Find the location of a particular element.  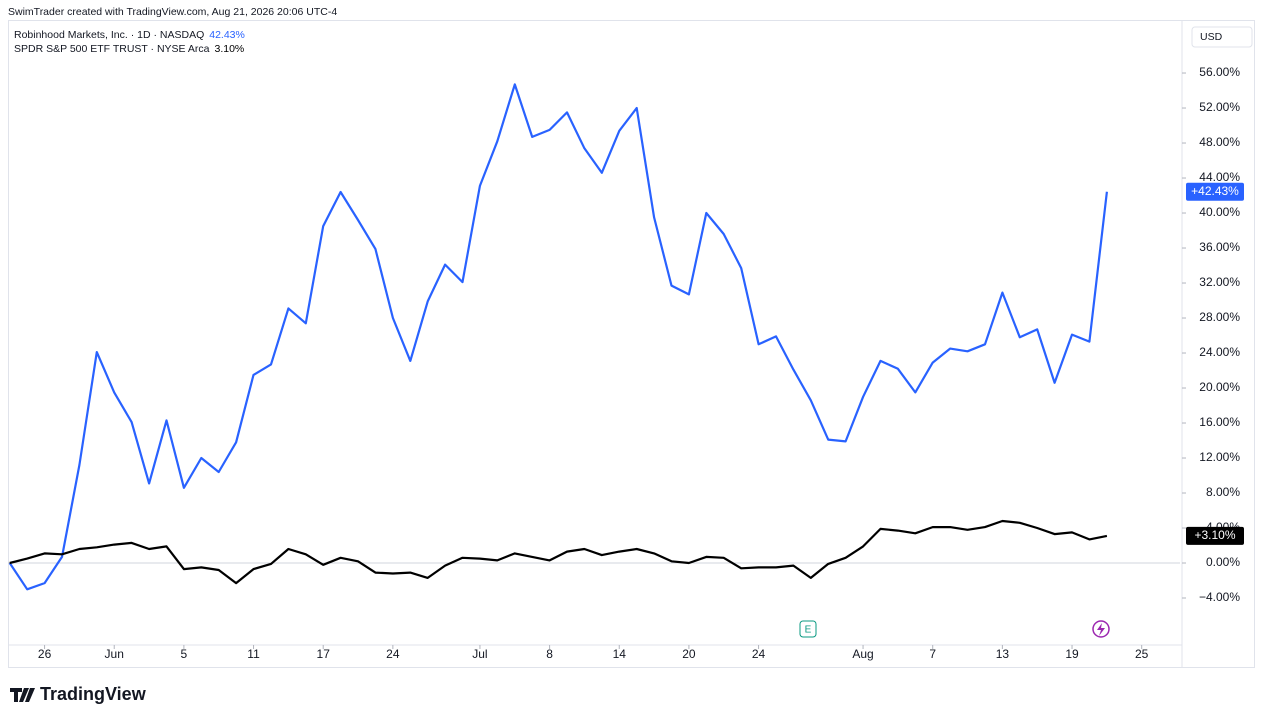

x-tick-label: 19 is located at coordinates (1072, 654).